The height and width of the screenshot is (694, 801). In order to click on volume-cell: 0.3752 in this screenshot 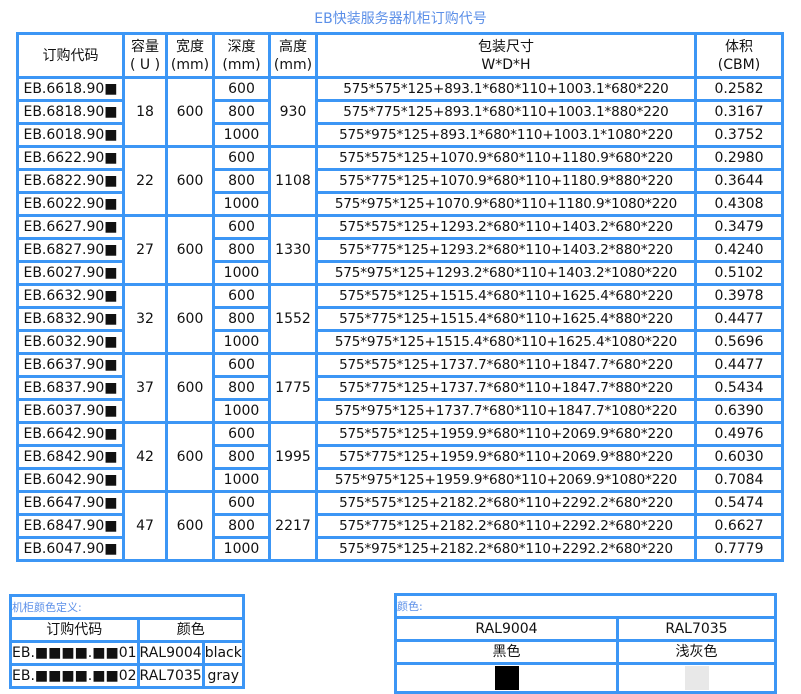, I will do `click(739, 135)`.